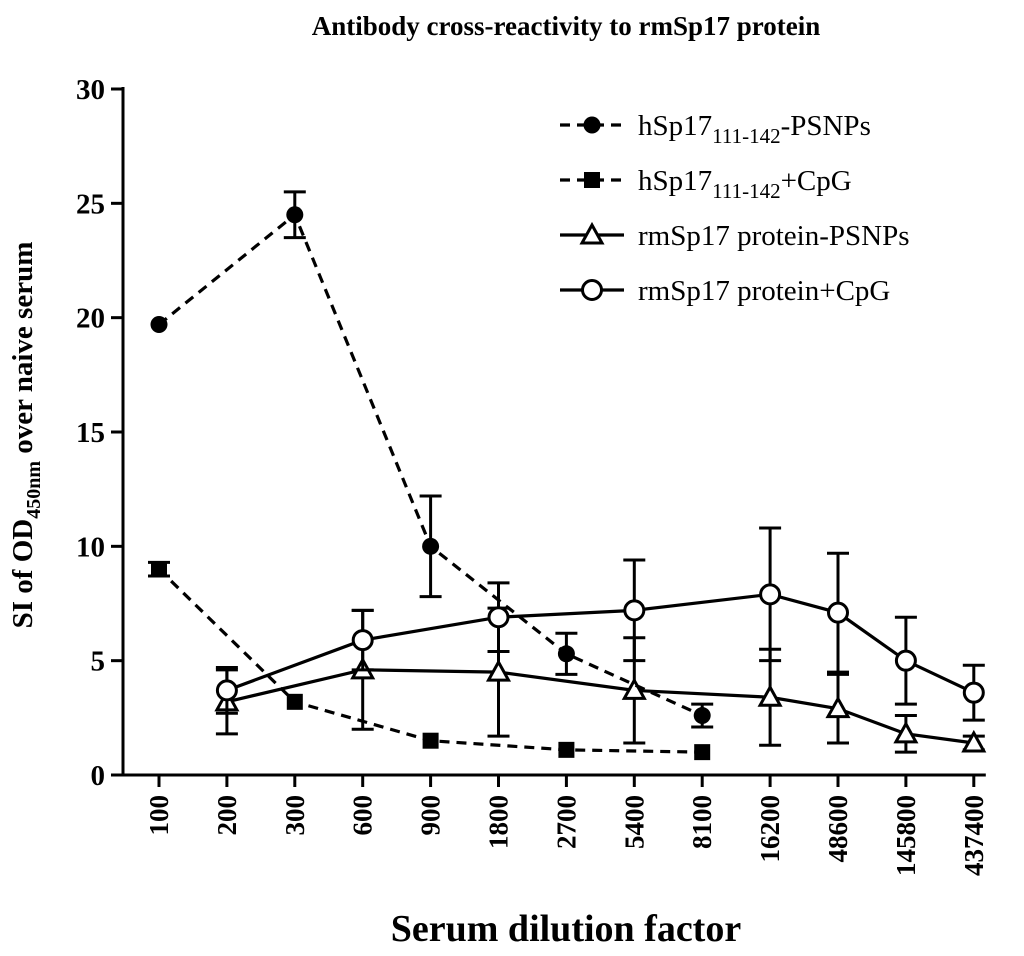  I want to click on x-tick-label: 48600, so click(838, 829).